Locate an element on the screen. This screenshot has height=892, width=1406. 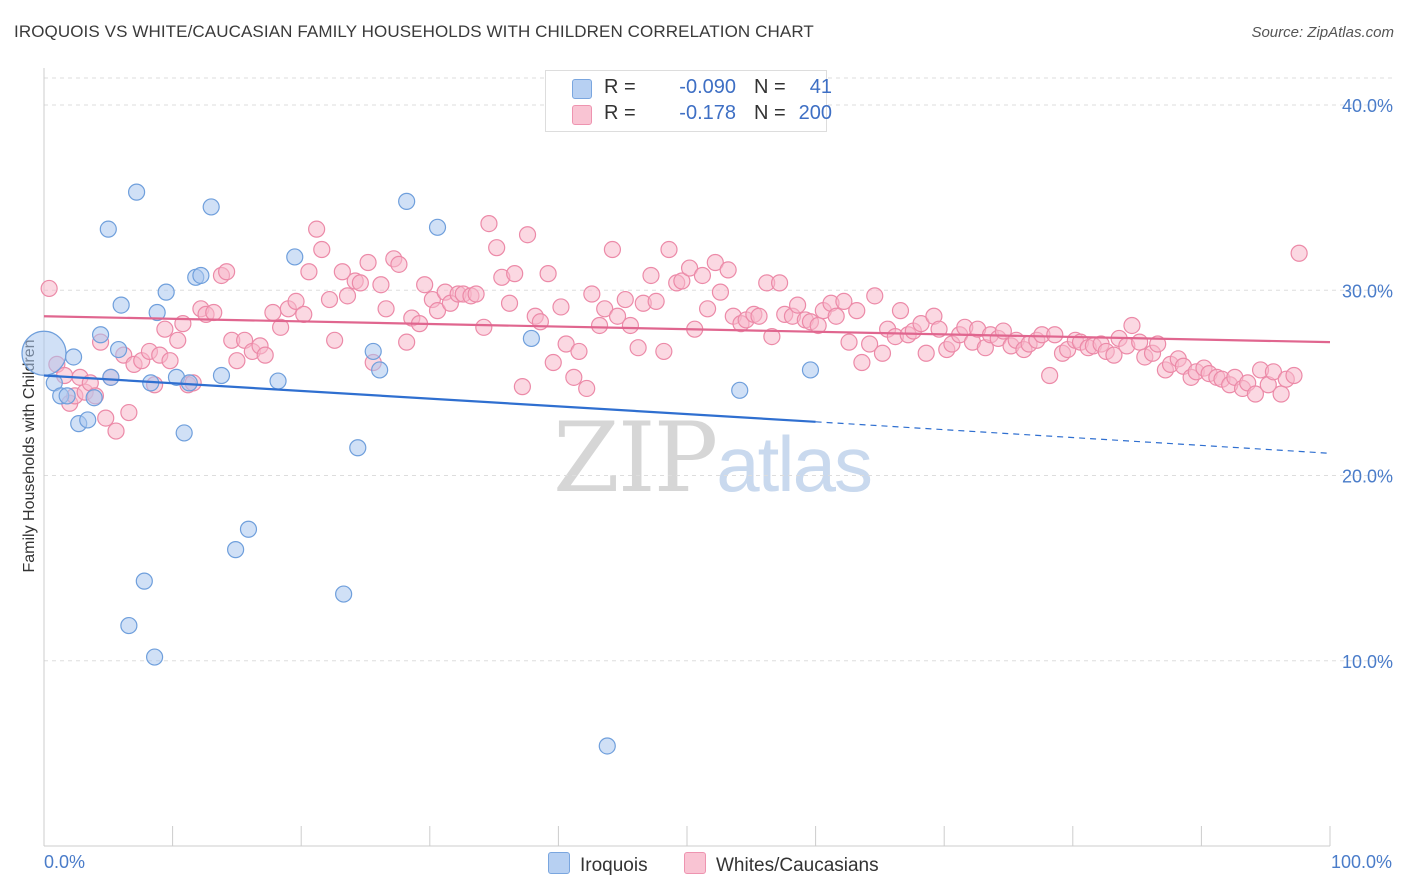
whites-trend-line is located at coordinates (687, 329).